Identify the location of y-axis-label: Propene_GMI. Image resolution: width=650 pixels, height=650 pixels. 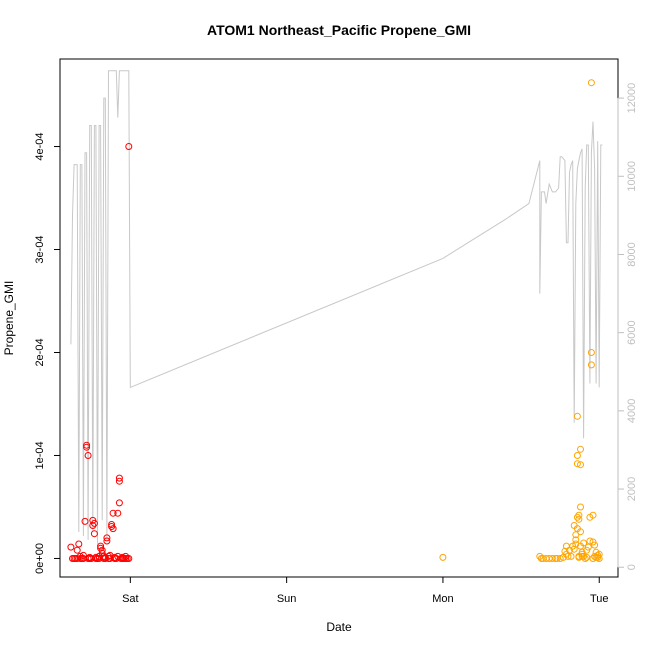
(9, 318).